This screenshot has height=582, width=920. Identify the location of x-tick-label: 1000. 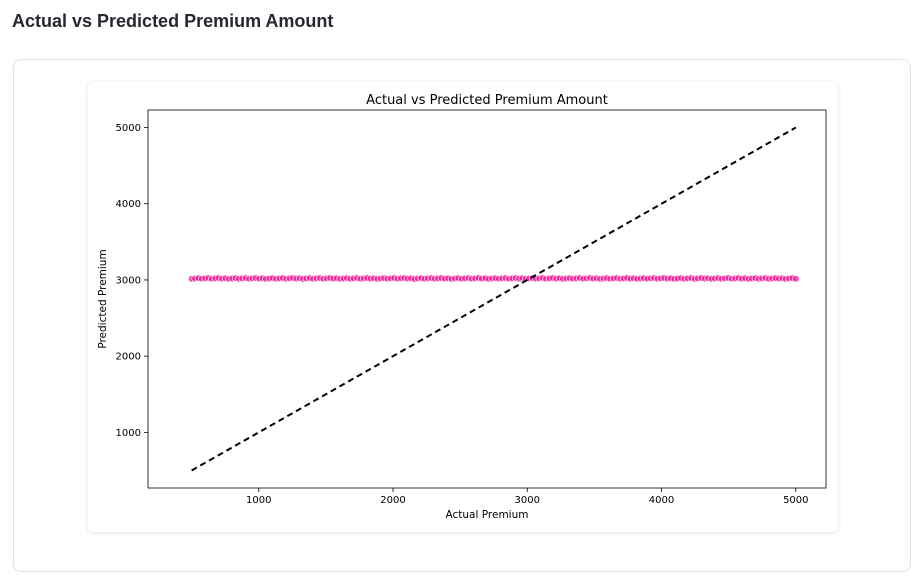
(258, 500).